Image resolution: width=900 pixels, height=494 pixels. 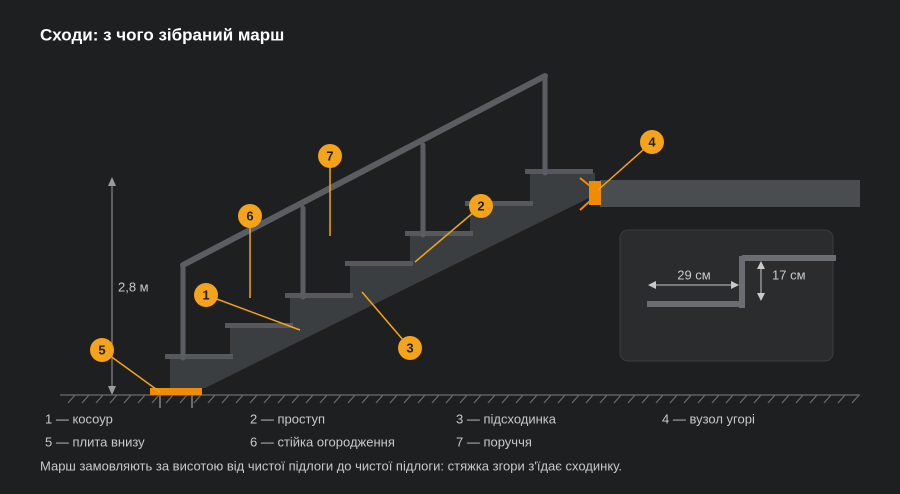 What do you see at coordinates (79, 418) in the screenshot?
I see `legend-item: 1 — косоур` at bounding box center [79, 418].